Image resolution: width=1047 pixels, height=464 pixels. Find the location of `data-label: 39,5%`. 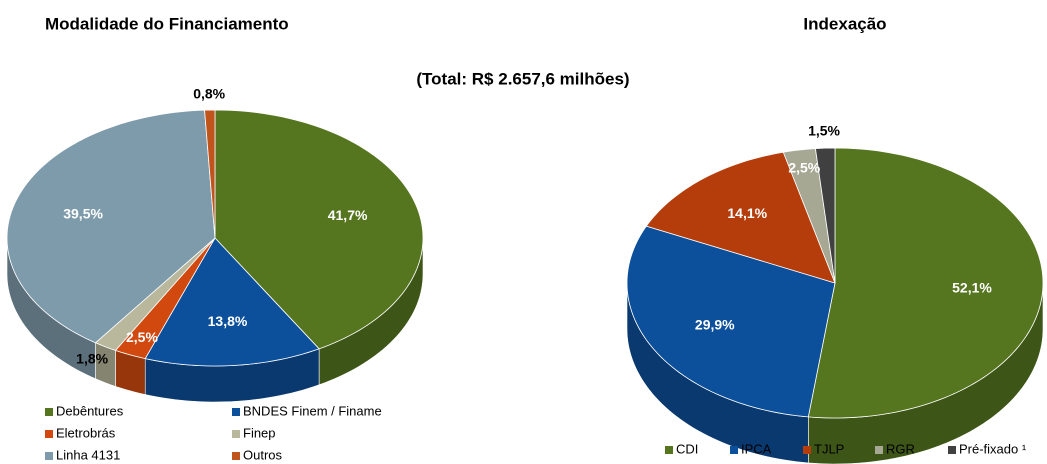

data-label: 39,5% is located at coordinates (83, 213).